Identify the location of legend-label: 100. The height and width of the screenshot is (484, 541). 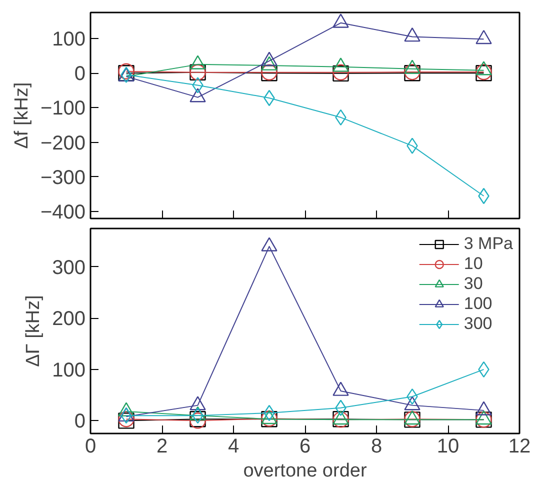
(478, 304).